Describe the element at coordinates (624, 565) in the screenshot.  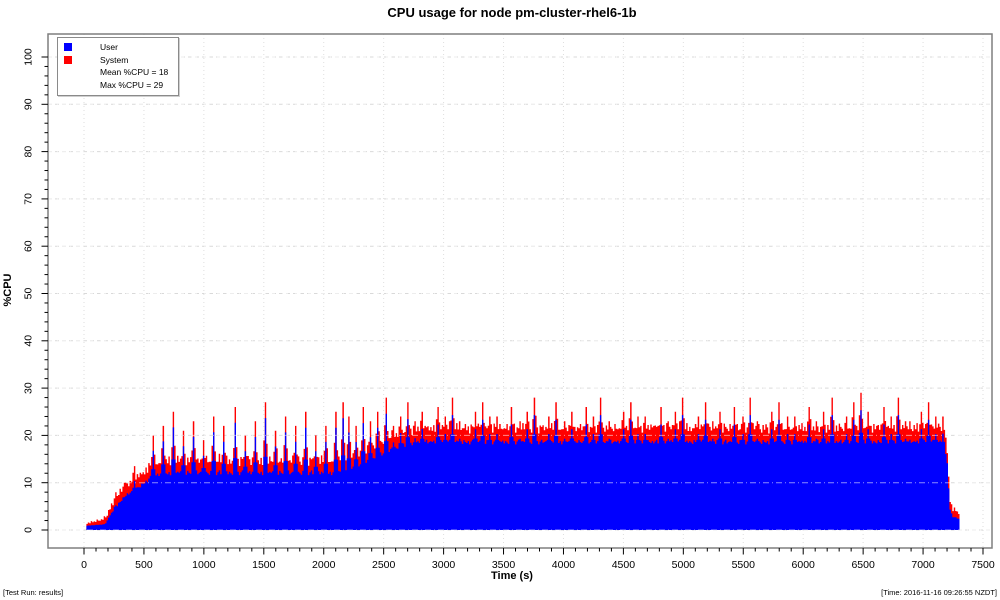
I see `x-tick-label: 4500` at that location.